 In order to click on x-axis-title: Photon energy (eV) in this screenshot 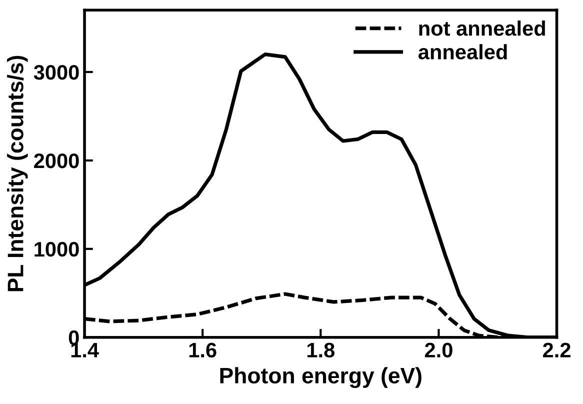, I will do `click(321, 377)`.